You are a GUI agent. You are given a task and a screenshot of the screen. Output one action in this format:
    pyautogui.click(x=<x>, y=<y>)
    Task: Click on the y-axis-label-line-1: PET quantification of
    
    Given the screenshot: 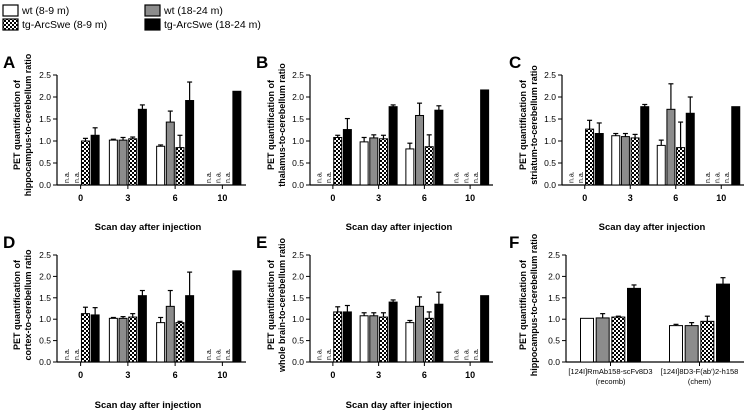 What is the action you would take?
    pyautogui.click(x=271, y=124)
    